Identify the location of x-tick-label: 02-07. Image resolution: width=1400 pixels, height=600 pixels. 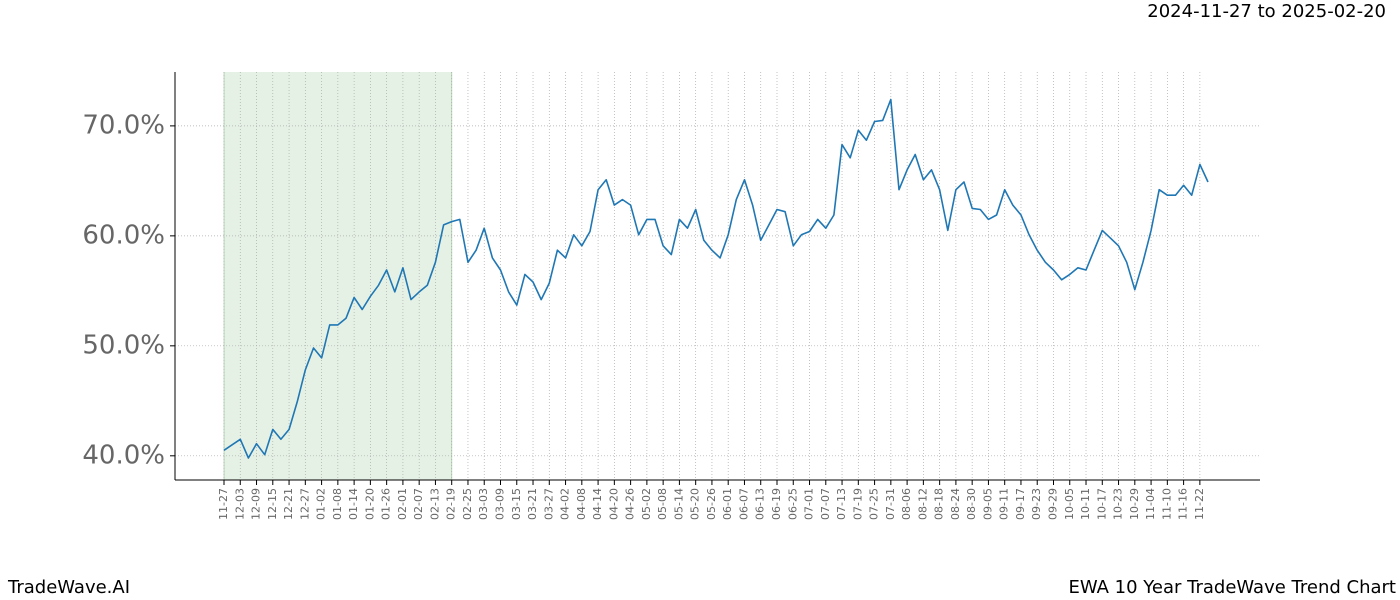
(418, 504).